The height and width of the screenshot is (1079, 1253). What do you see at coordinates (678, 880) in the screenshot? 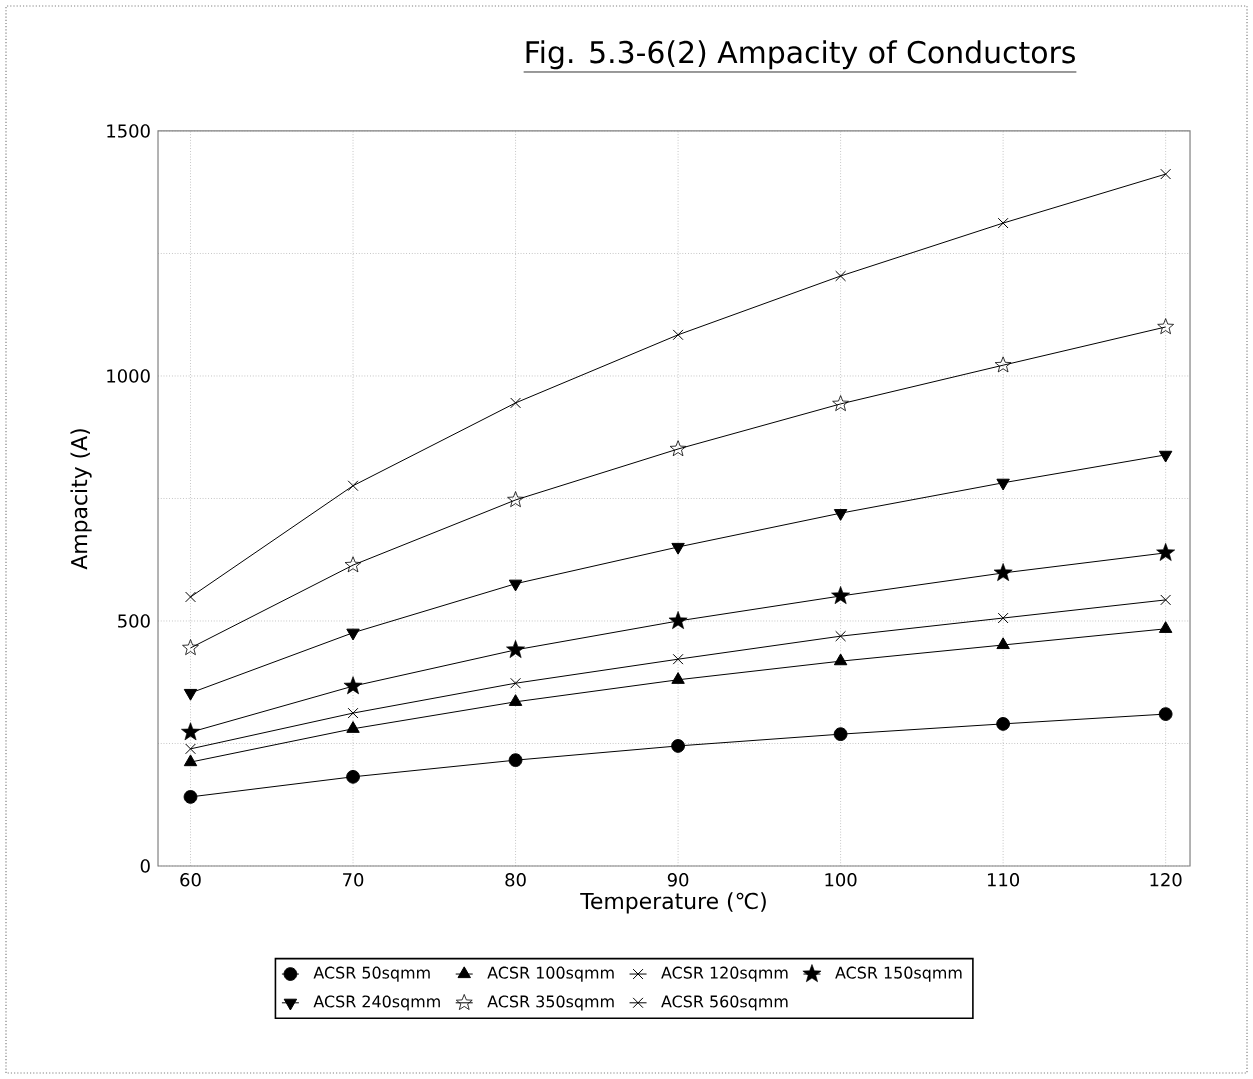
I see `x-tick-label: 90` at bounding box center [678, 880].